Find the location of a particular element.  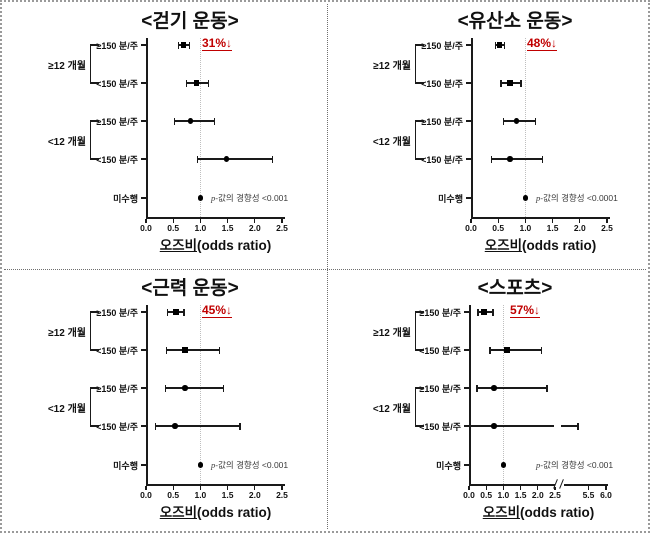

x-tick-label: 2.5 is located at coordinates (555, 495).